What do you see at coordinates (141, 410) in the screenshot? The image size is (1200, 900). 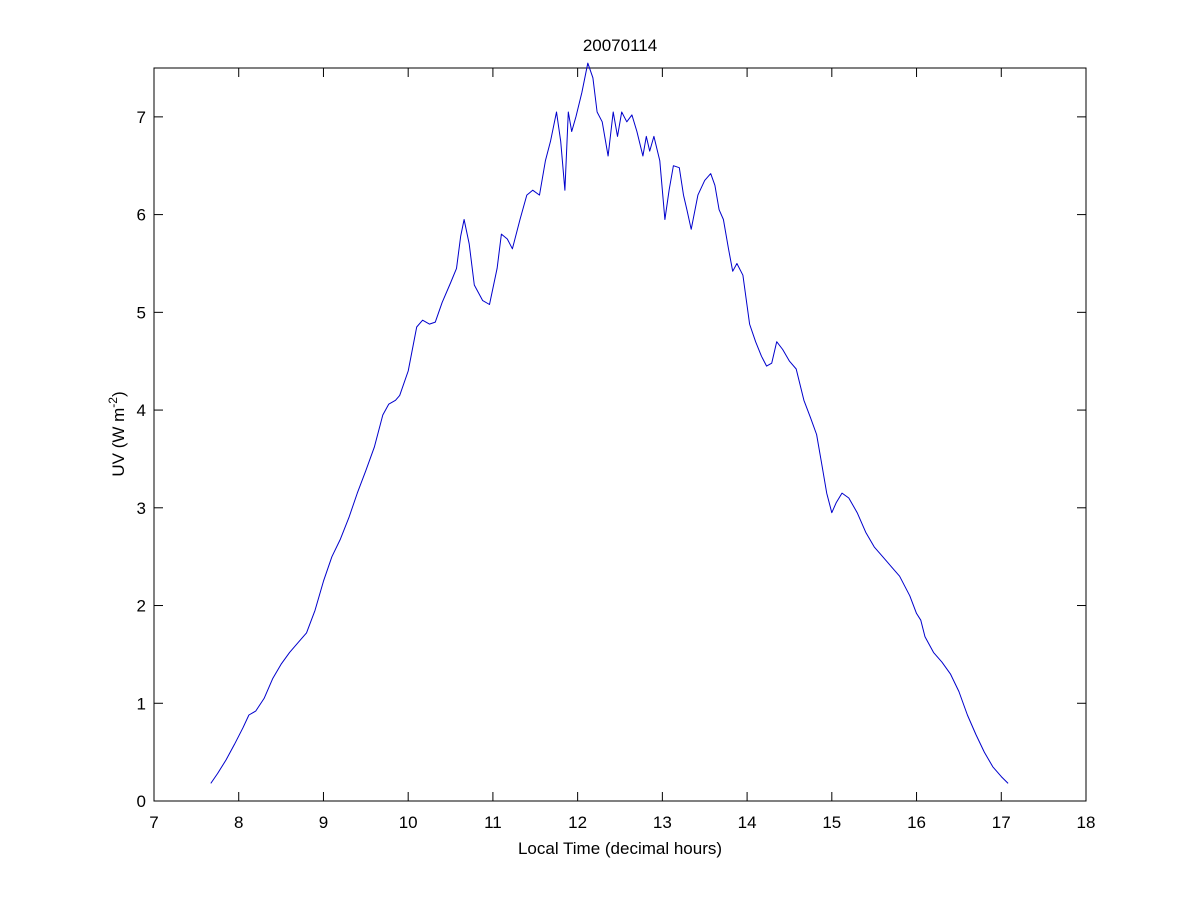 I see `y-tick-label: 4` at bounding box center [141, 410].